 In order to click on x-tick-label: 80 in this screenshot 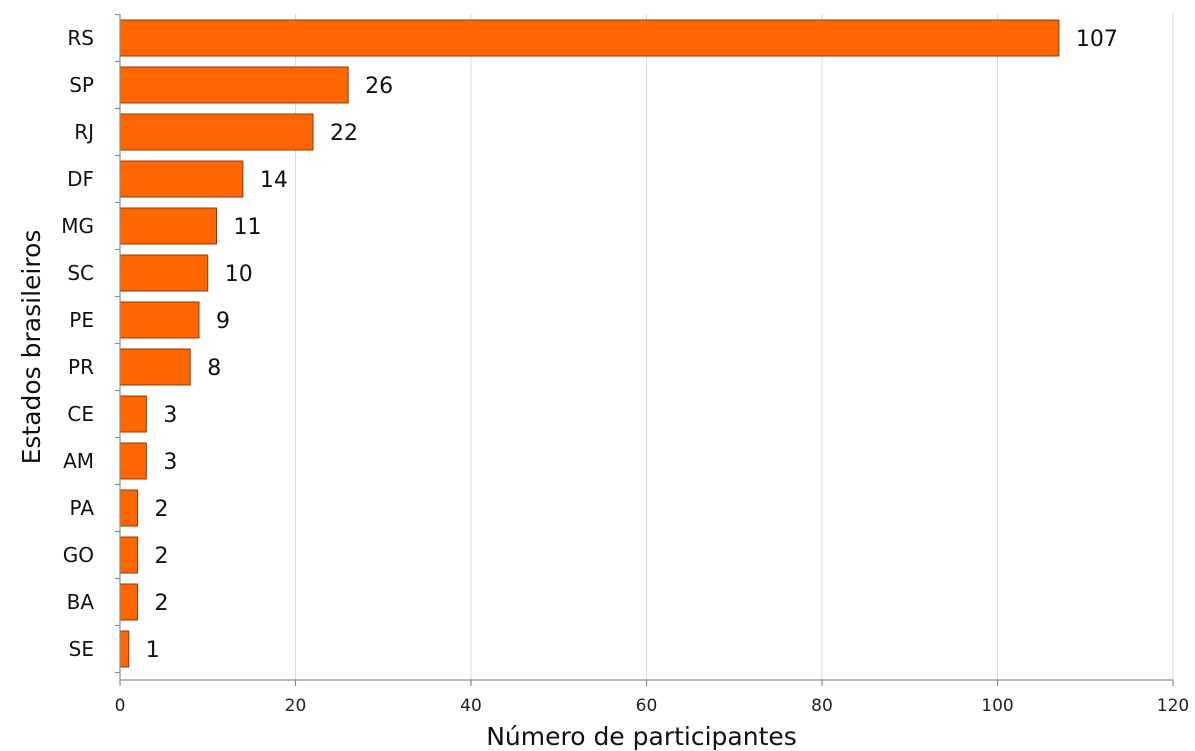, I will do `click(822, 706)`.